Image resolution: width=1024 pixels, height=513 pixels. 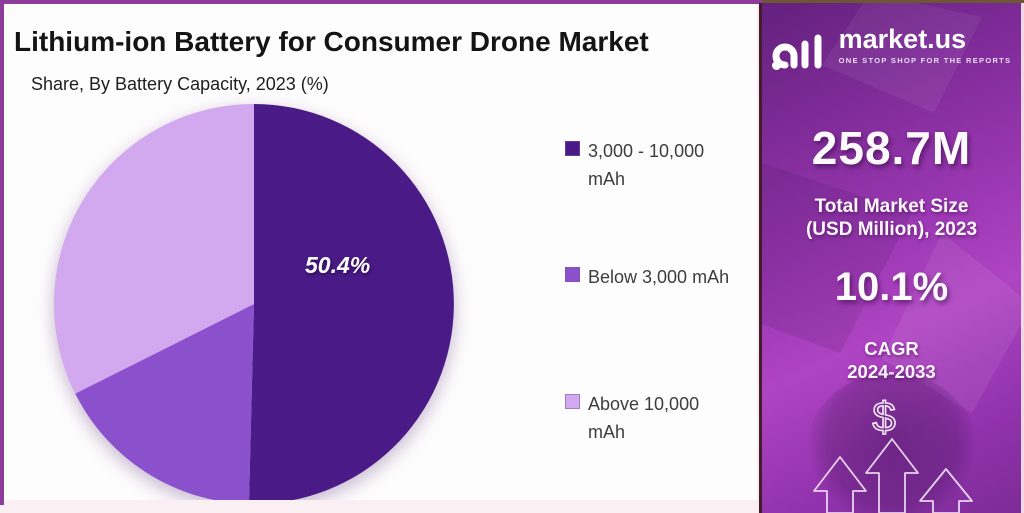 I want to click on market-size-value: 258.7M, so click(x=891, y=148).